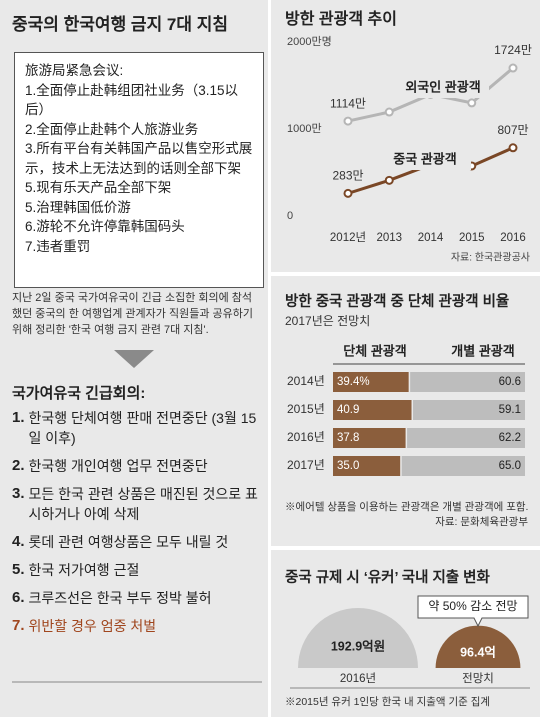  Describe the element at coordinates (306, 437) in the screenshot. I see `y-tick-label: 2016년` at that location.